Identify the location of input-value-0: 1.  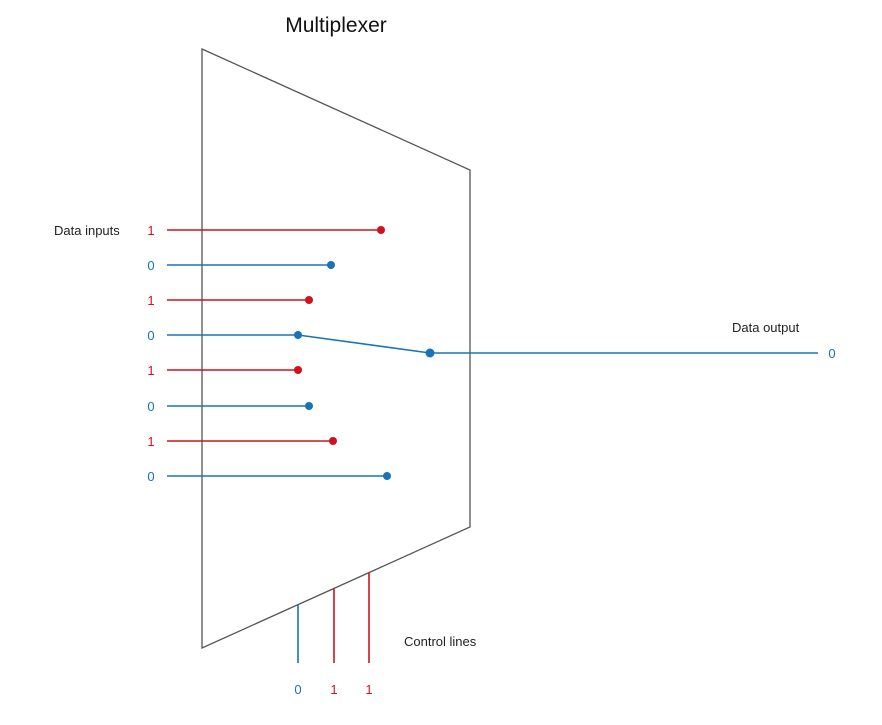
(150, 230).